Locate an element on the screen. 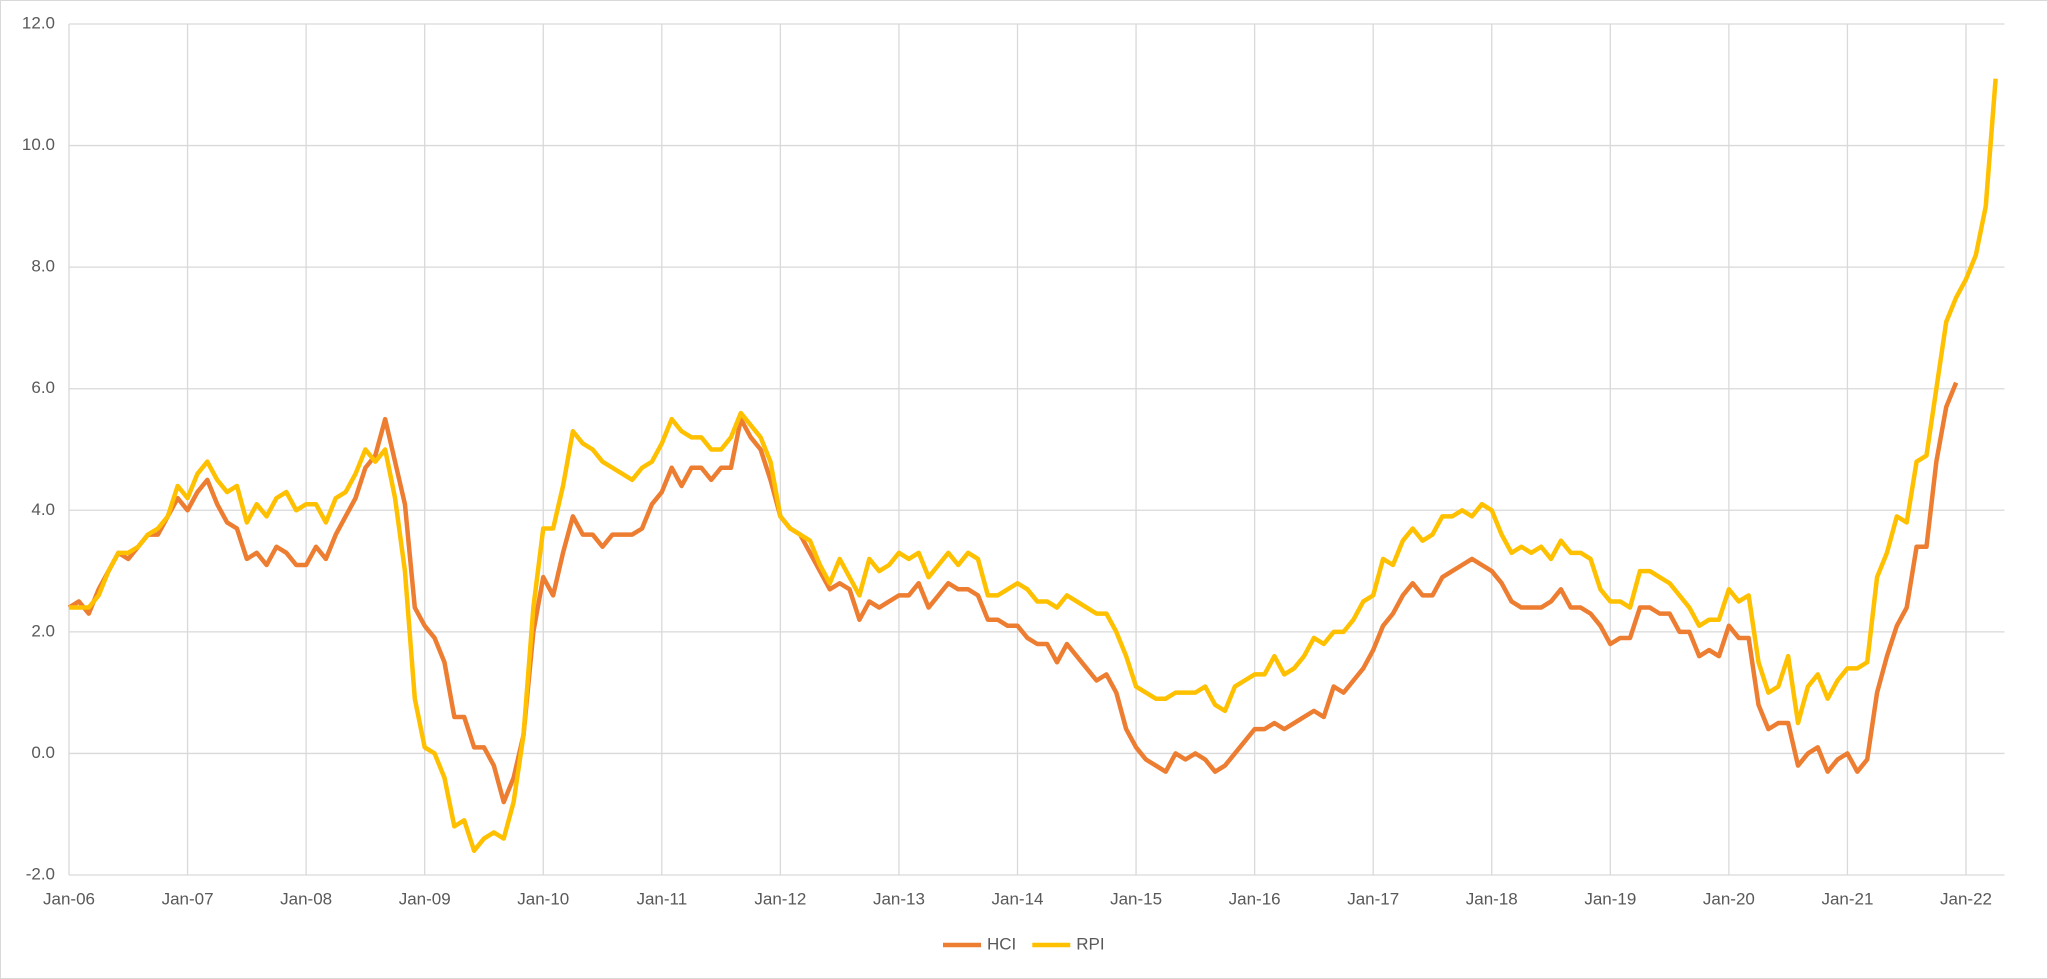 The image size is (2048, 979). y-tick-label: 6.0 is located at coordinates (43, 387).